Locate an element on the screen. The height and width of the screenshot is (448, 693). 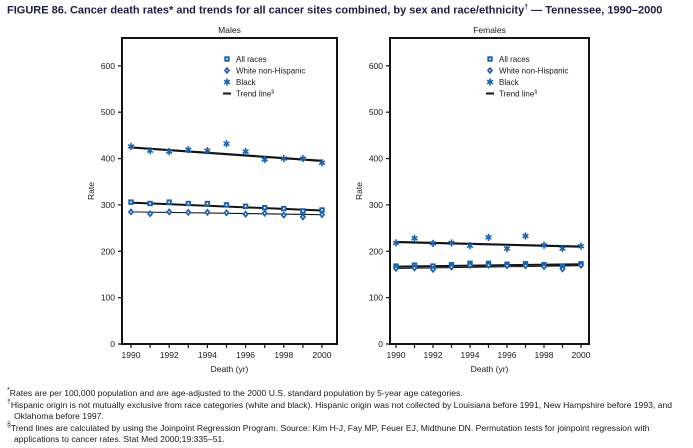
y-tick-label: 400 is located at coordinates (376, 159).